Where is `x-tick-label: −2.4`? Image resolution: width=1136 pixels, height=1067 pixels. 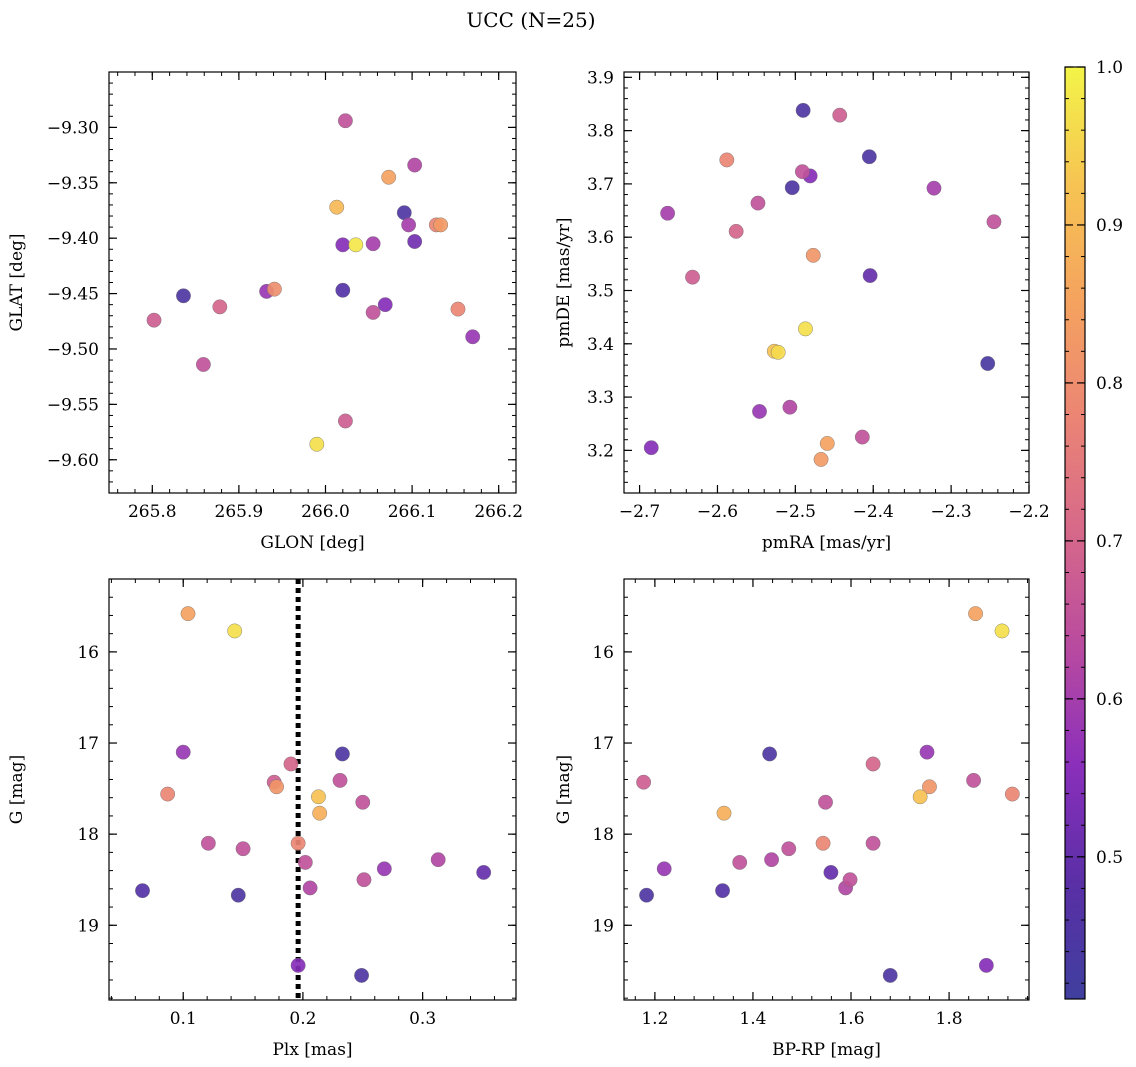 x-tick-label: −2.4 is located at coordinates (873, 512).